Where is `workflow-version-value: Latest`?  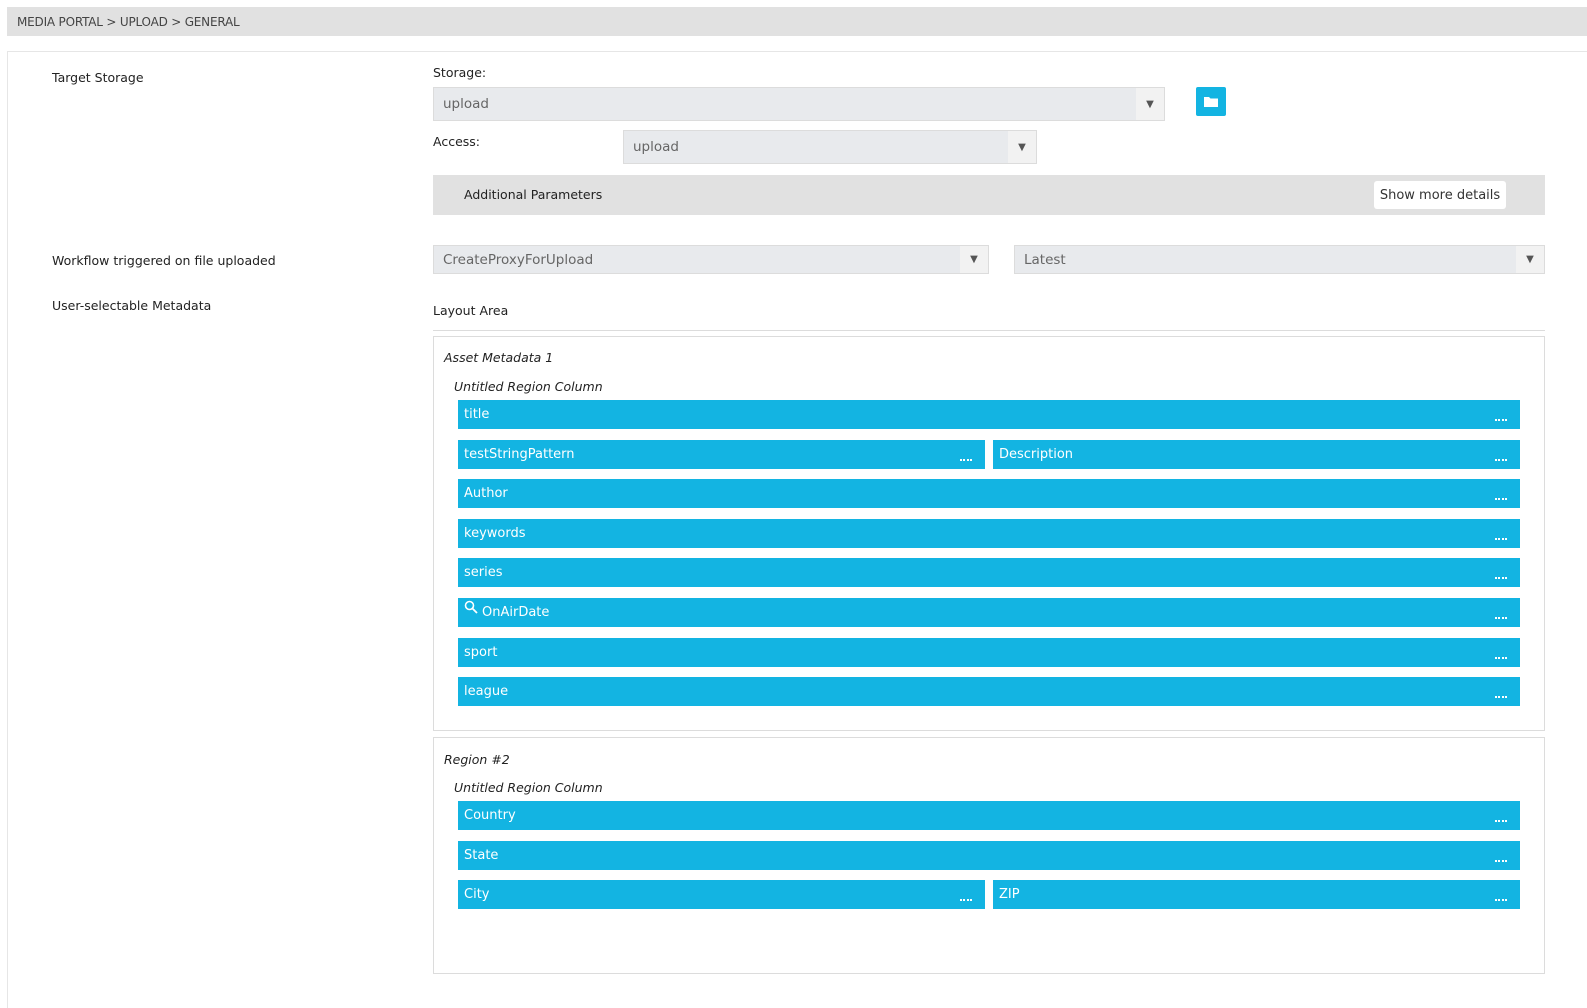 workflow-version-value: Latest is located at coordinates (1045, 259).